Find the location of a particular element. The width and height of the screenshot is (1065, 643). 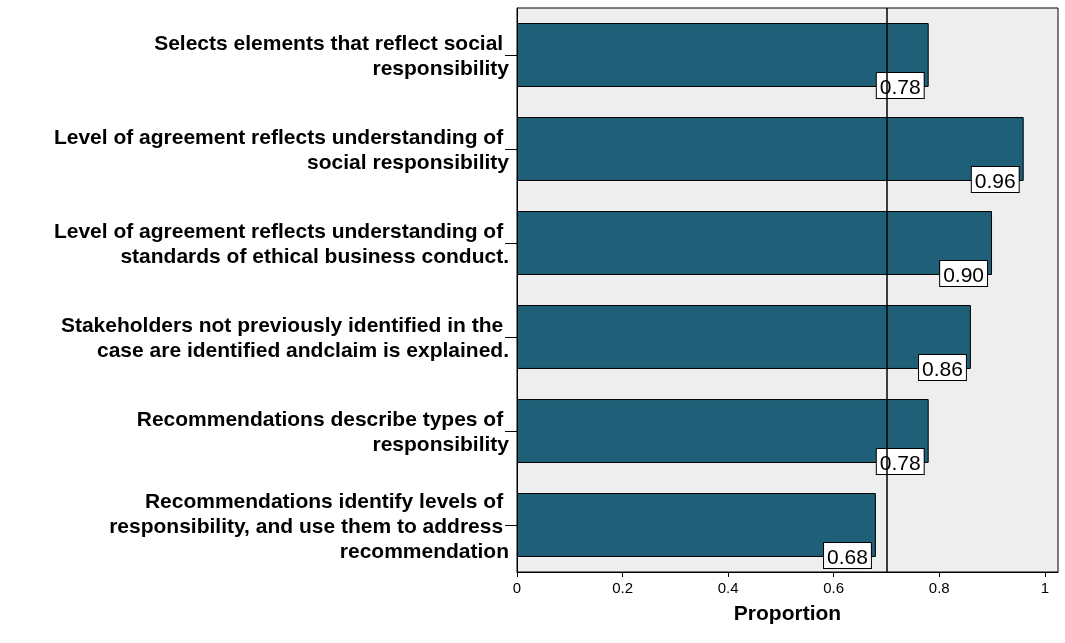

x-tick-label: 0.4 is located at coordinates (728, 587).